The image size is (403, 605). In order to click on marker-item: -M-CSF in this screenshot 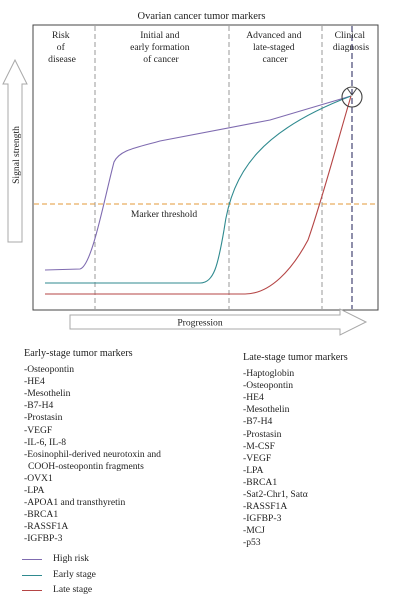, I will do `click(259, 446)`.